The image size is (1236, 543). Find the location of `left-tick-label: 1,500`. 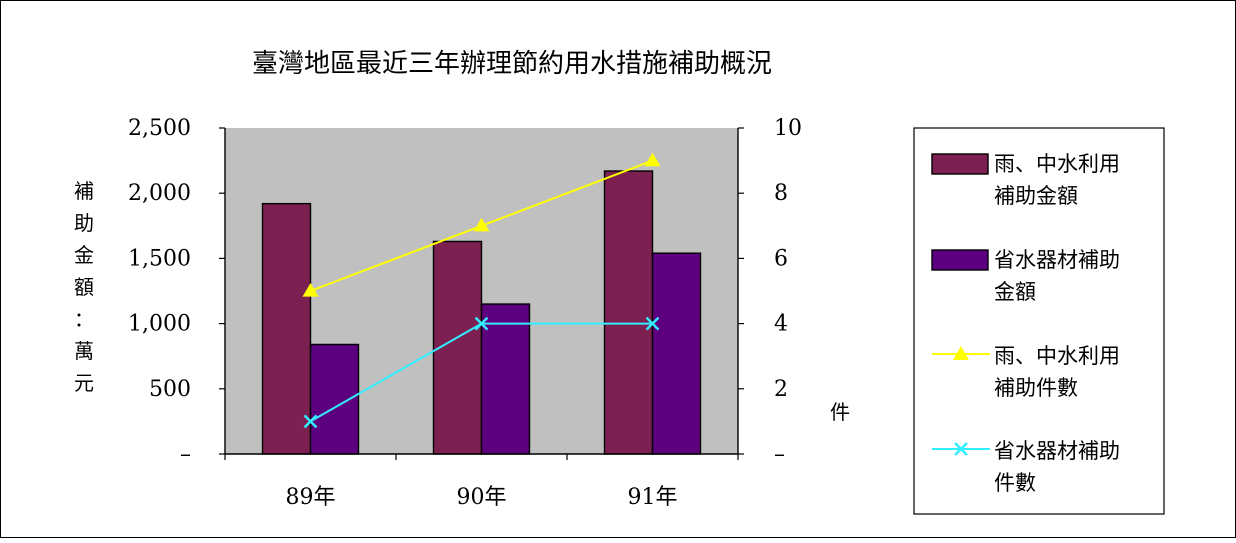

left-tick-label: 1,500 is located at coordinates (159, 258).